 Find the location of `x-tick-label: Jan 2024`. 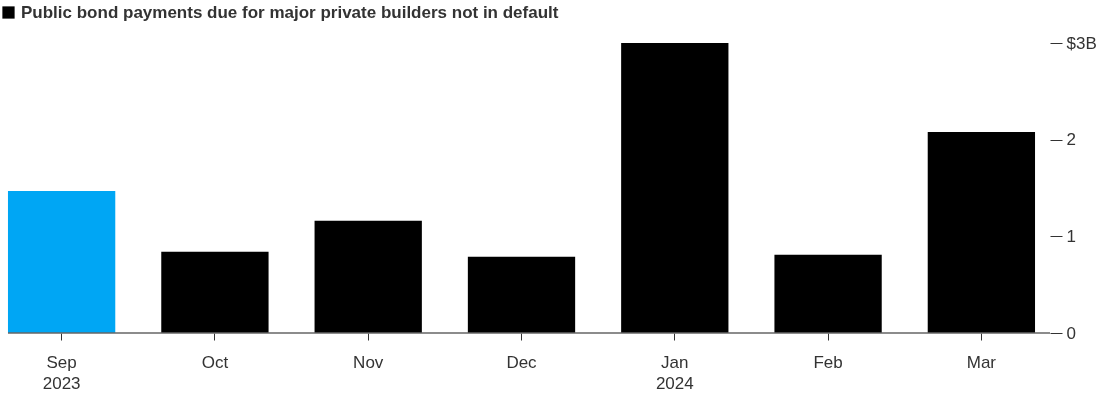

x-tick-label: Jan 2024 is located at coordinates (674, 372).